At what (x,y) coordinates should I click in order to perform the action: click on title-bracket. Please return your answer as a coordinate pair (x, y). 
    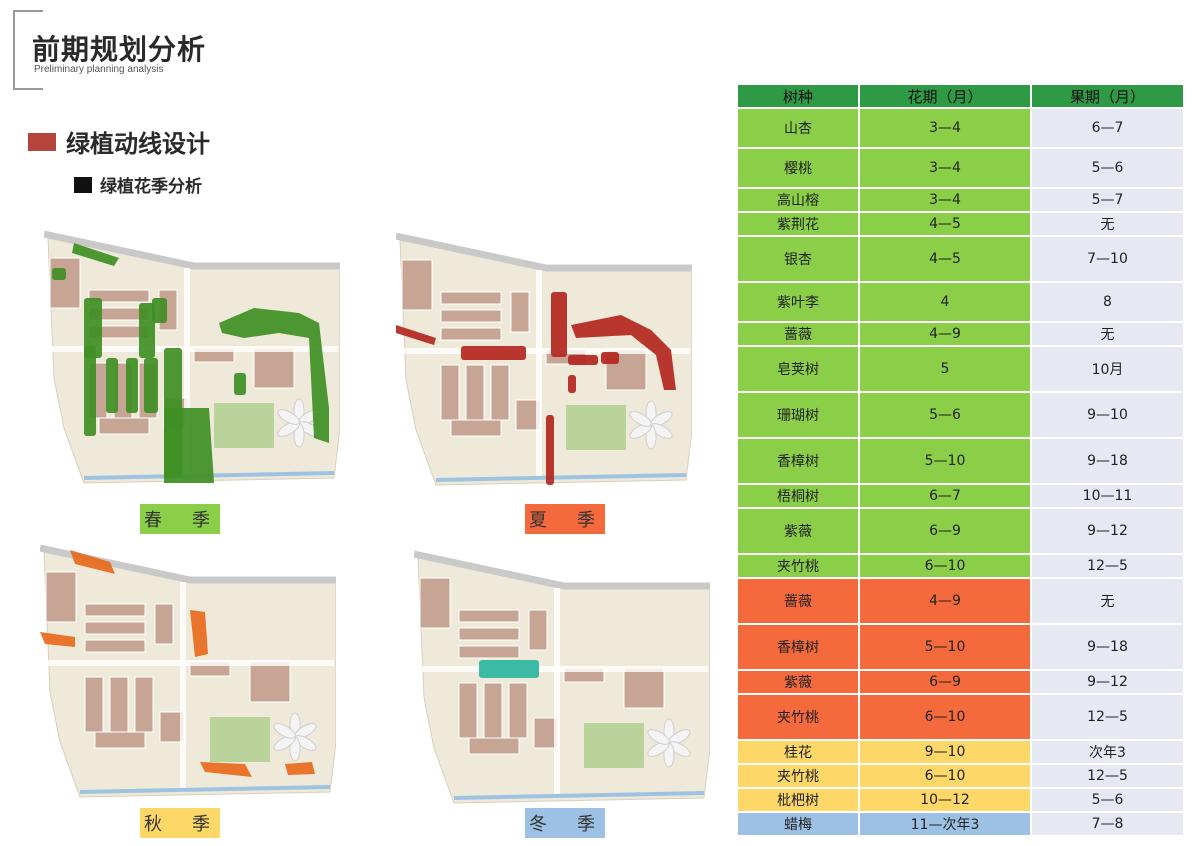
    Looking at the image, I should click on (28, 50).